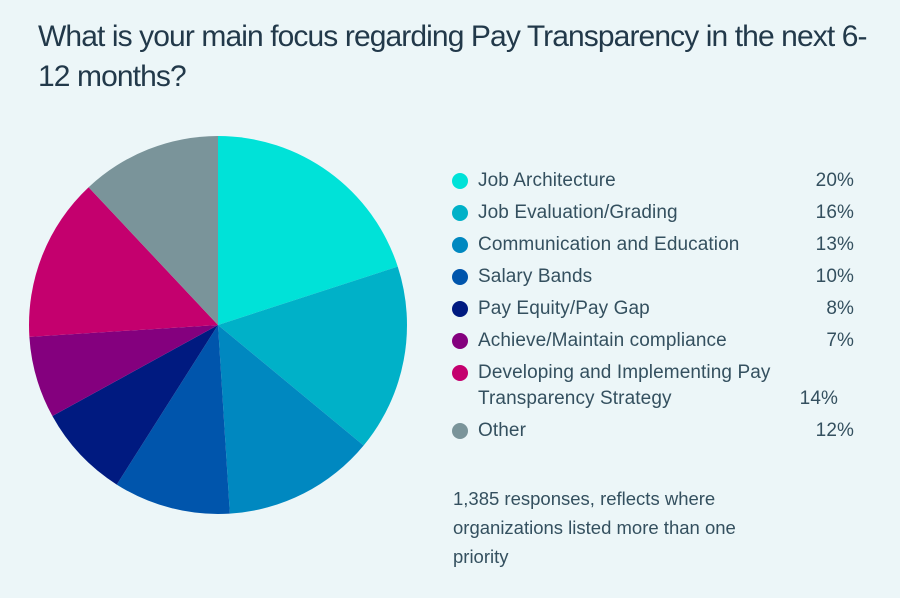 The image size is (900, 598). Describe the element at coordinates (535, 276) in the screenshot. I see `legend-label: Salary Bands` at that location.